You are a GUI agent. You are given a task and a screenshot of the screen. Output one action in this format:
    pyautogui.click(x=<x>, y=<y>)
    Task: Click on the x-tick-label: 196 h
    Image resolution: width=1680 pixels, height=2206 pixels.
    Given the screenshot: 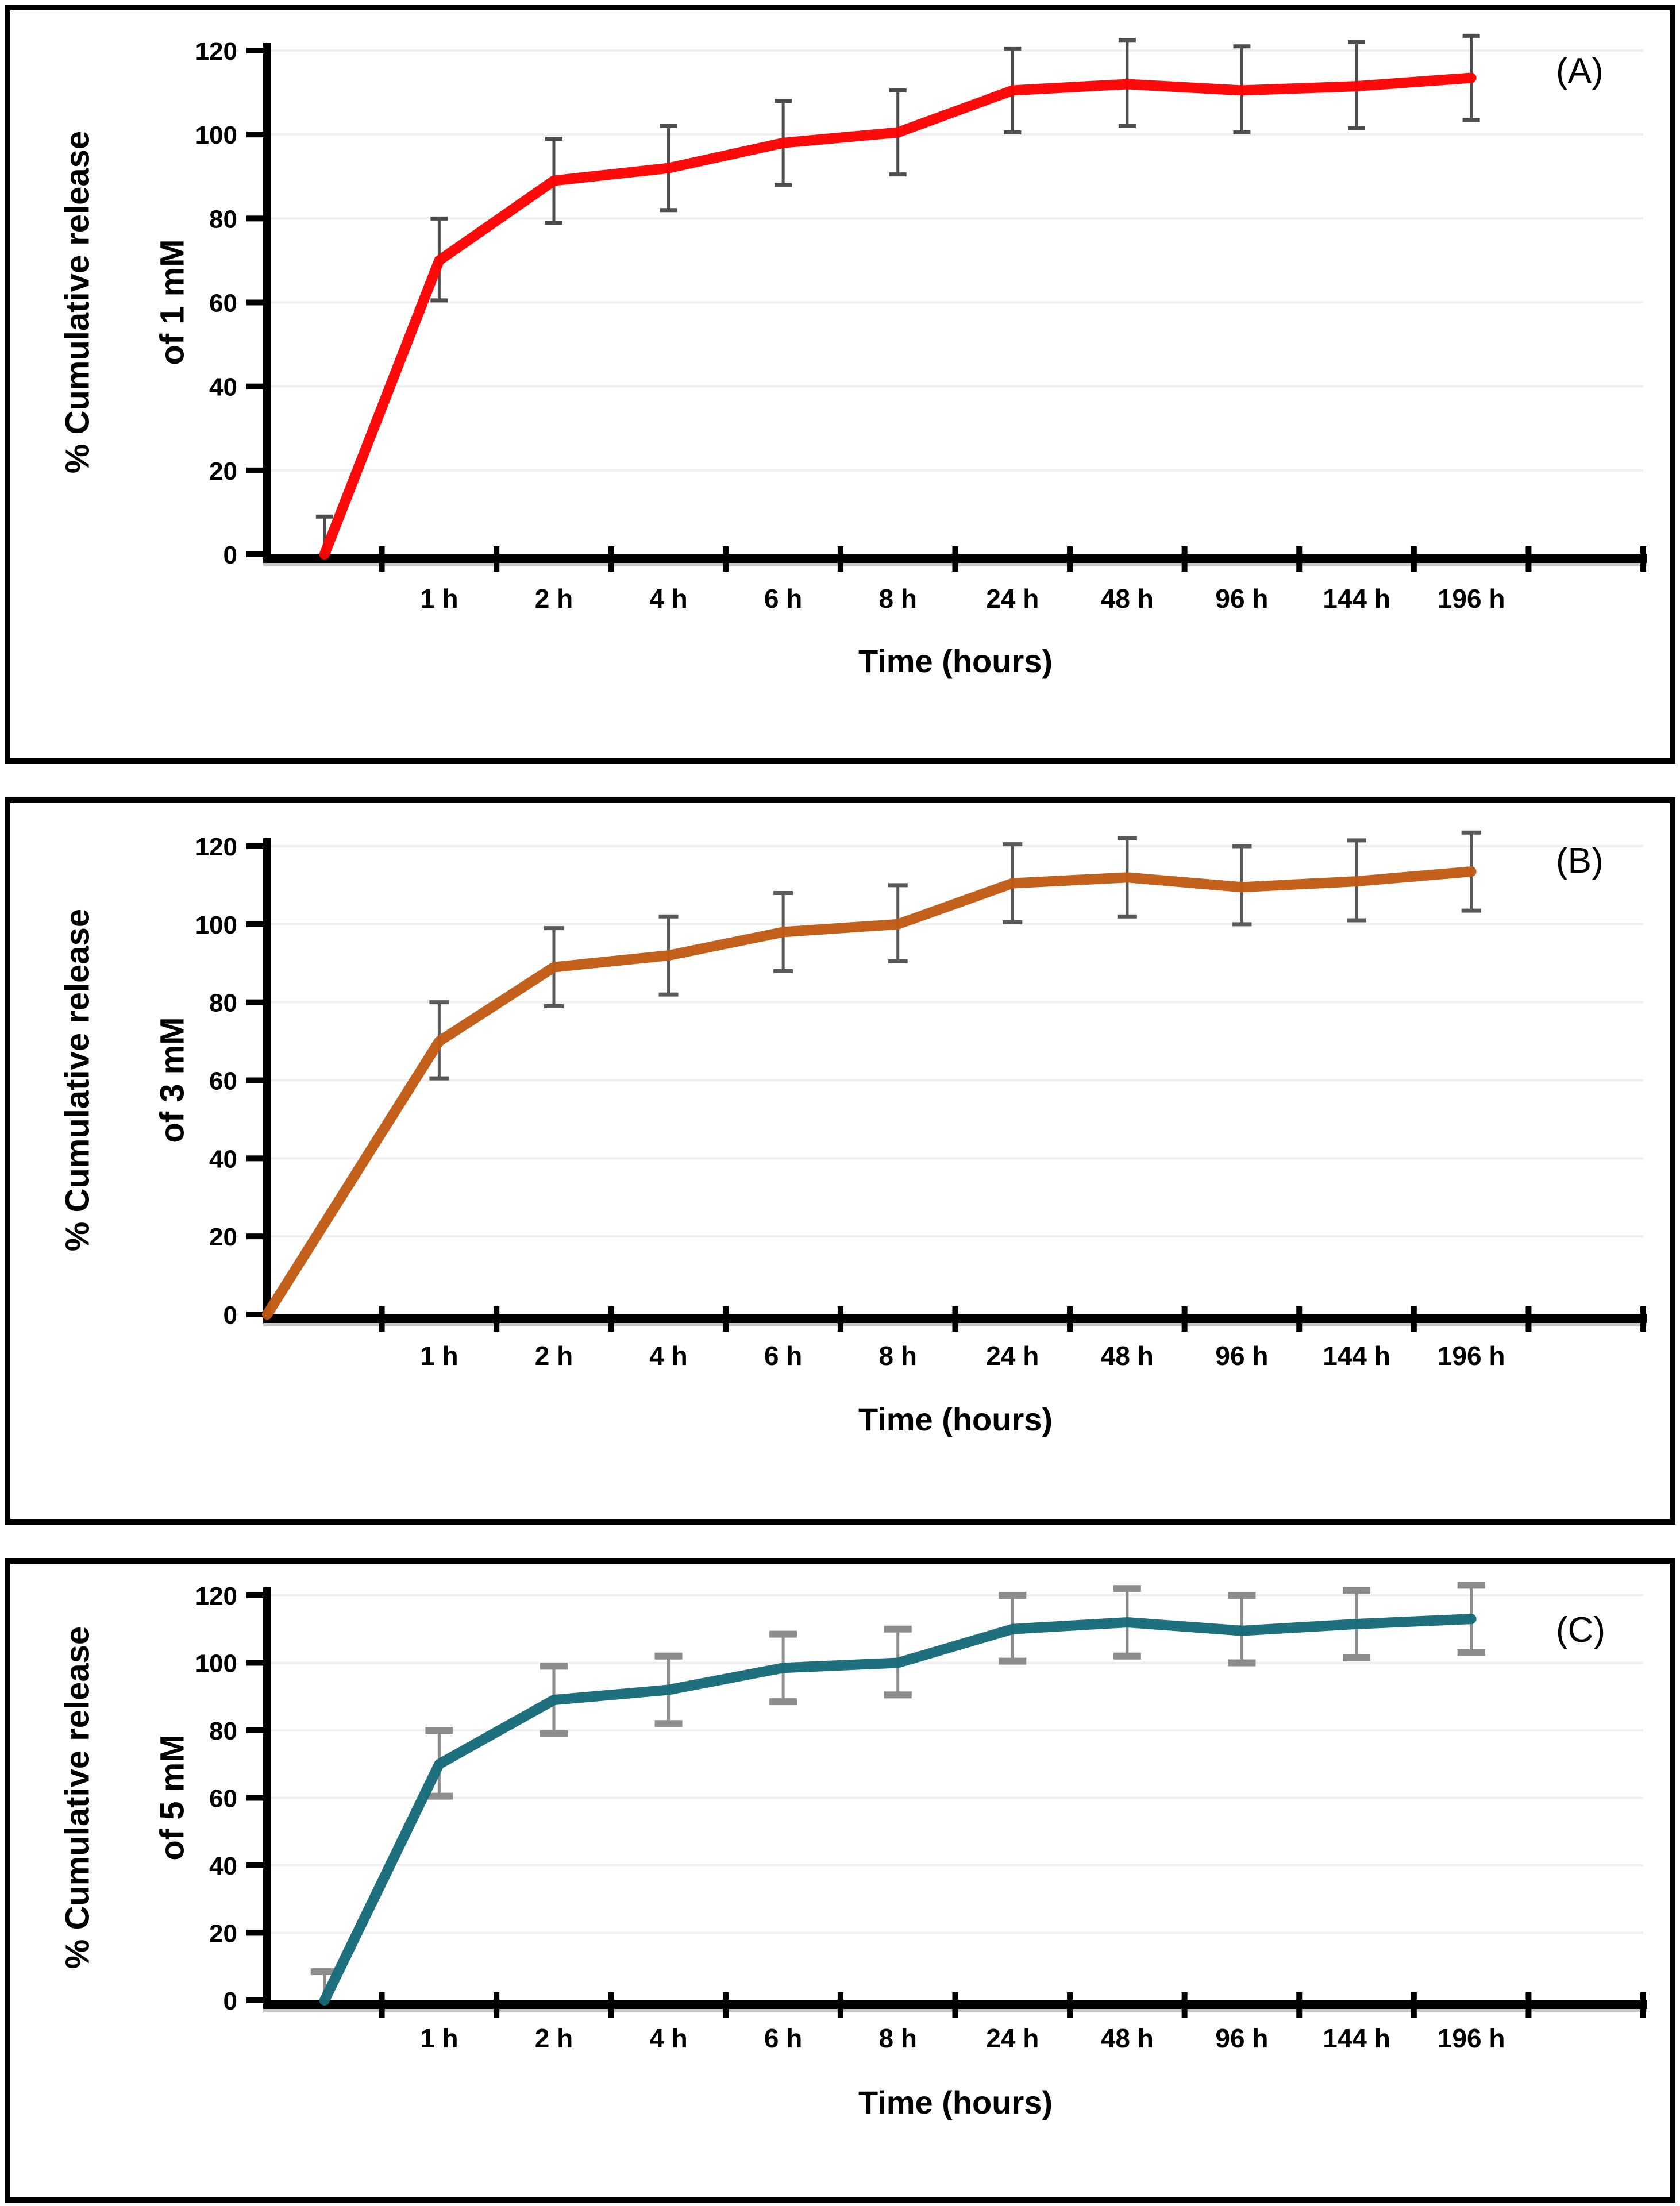 What is the action you would take?
    pyautogui.click(x=1472, y=1356)
    